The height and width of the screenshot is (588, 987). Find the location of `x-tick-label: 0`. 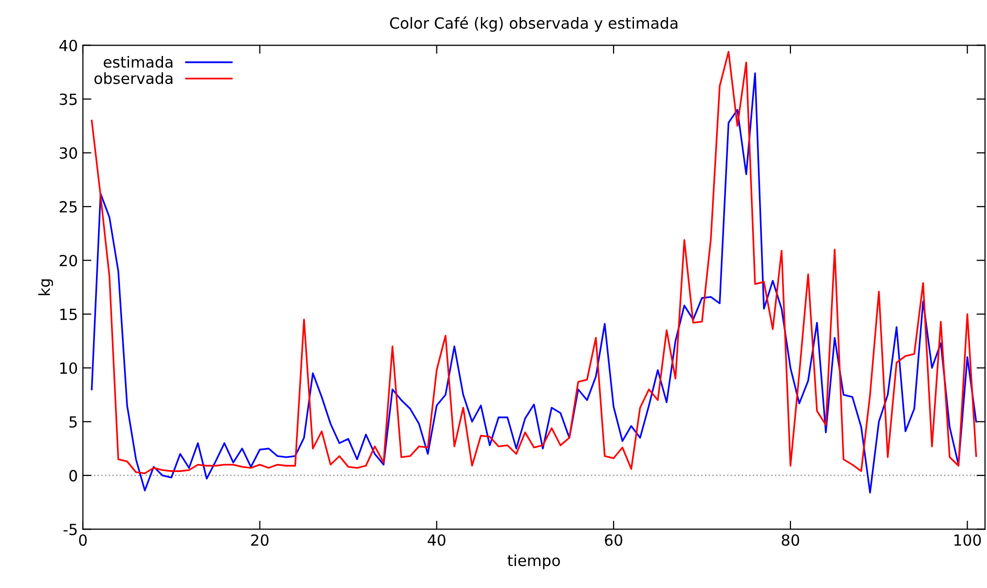

x-tick-label: 0 is located at coordinates (83, 540).